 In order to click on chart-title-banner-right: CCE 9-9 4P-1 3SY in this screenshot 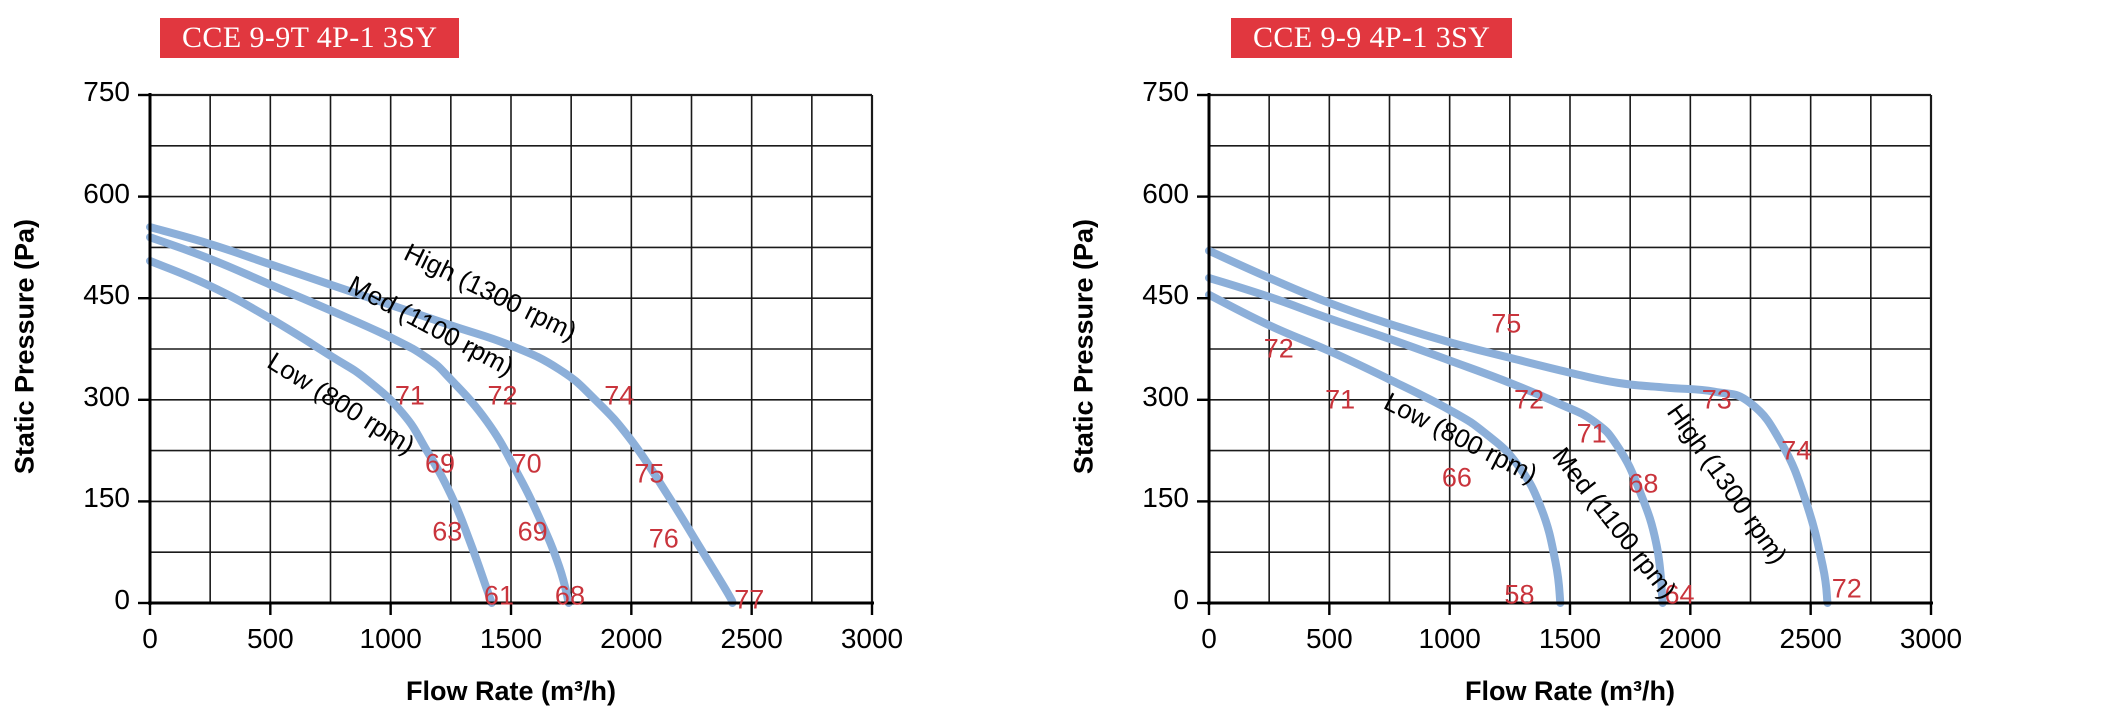, I will do `click(1372, 38)`.